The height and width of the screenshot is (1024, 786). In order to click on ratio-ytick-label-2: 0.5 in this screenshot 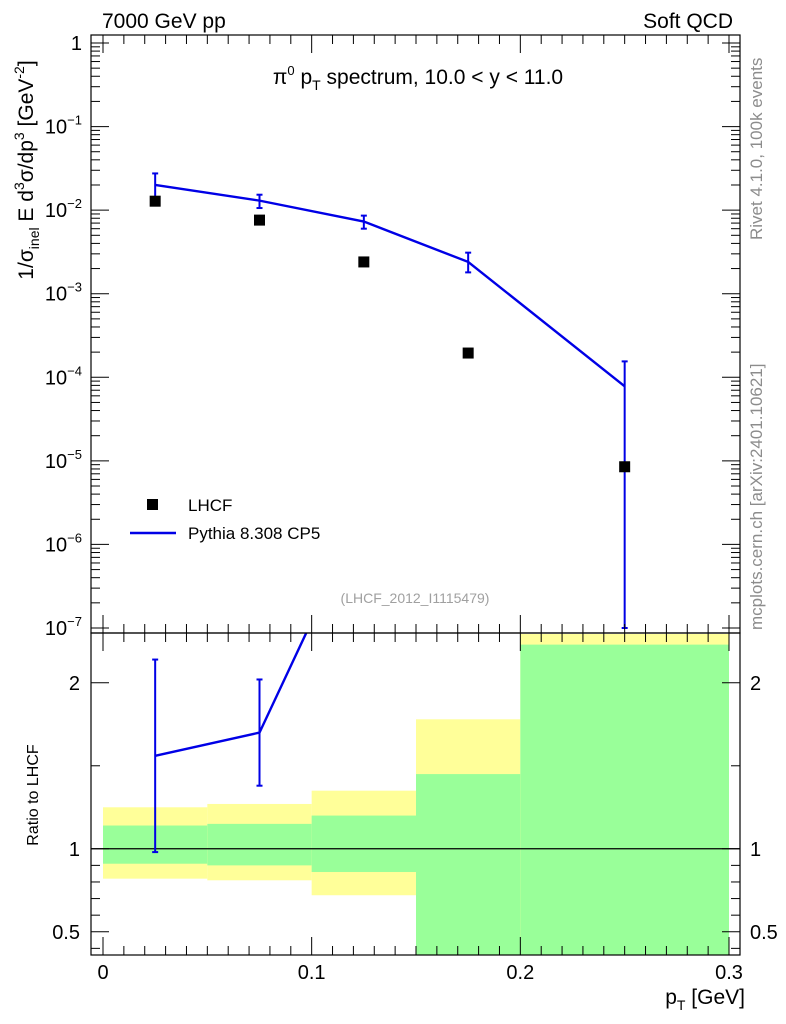, I will do `click(66, 933)`.